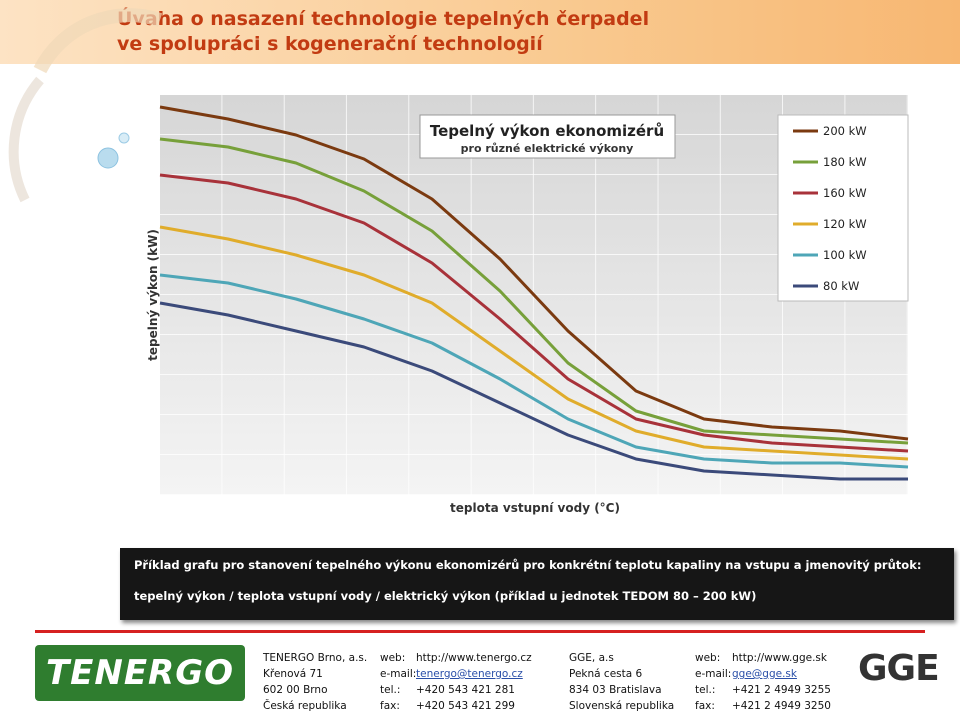 The width and height of the screenshot is (960, 720). What do you see at coordinates (845, 162) in the screenshot?
I see `legend-label: 180 kW` at bounding box center [845, 162].